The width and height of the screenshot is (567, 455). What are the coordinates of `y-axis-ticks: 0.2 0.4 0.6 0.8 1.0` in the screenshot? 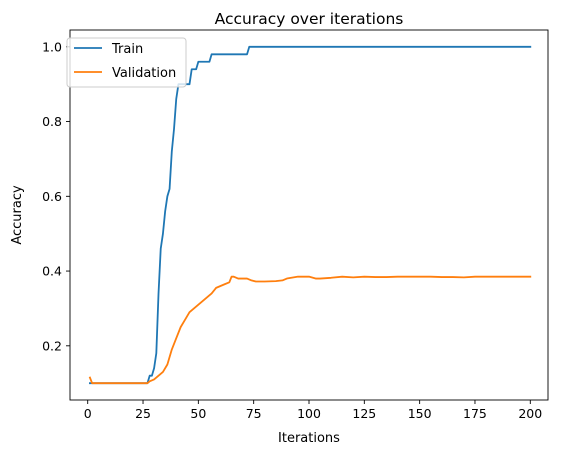 It's located at (56, 196).